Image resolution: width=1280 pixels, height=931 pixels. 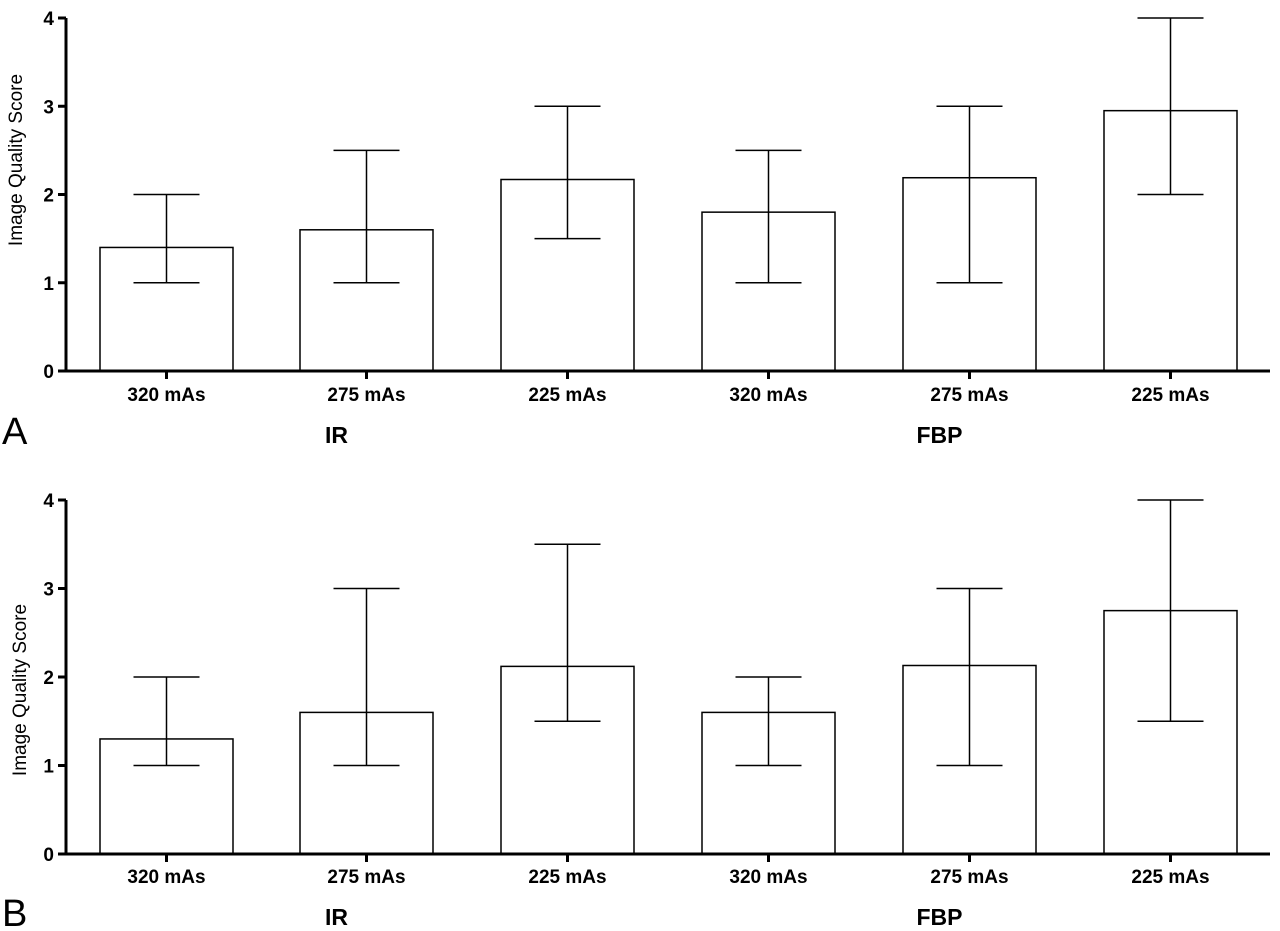 I want to click on panel-label: A, so click(x=15, y=432).